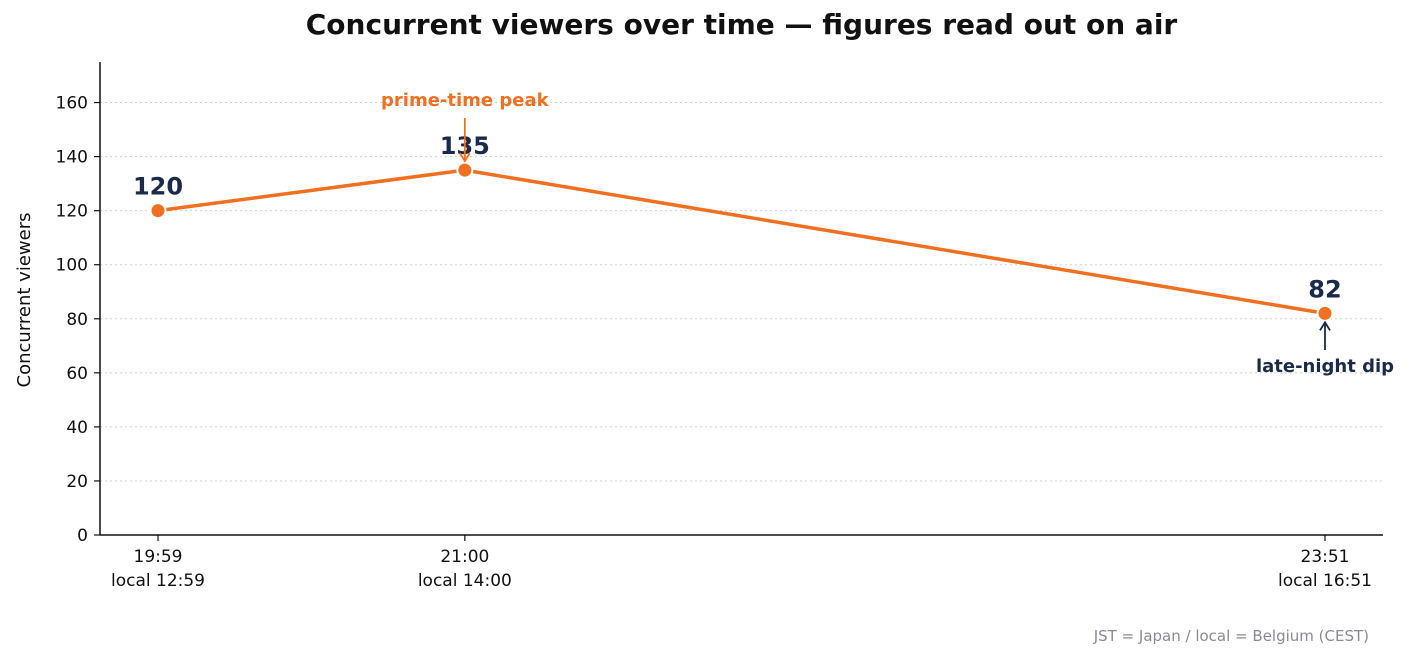 The height and width of the screenshot is (663, 1417). What do you see at coordinates (72, 212) in the screenshot?
I see `y-tick-label: 120` at bounding box center [72, 212].